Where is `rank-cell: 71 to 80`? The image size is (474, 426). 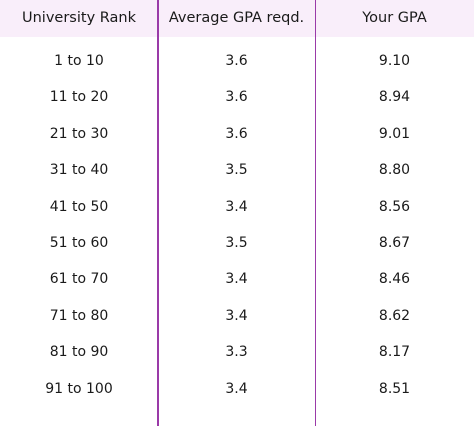
rank-cell: 71 to 80 is located at coordinates (79, 315).